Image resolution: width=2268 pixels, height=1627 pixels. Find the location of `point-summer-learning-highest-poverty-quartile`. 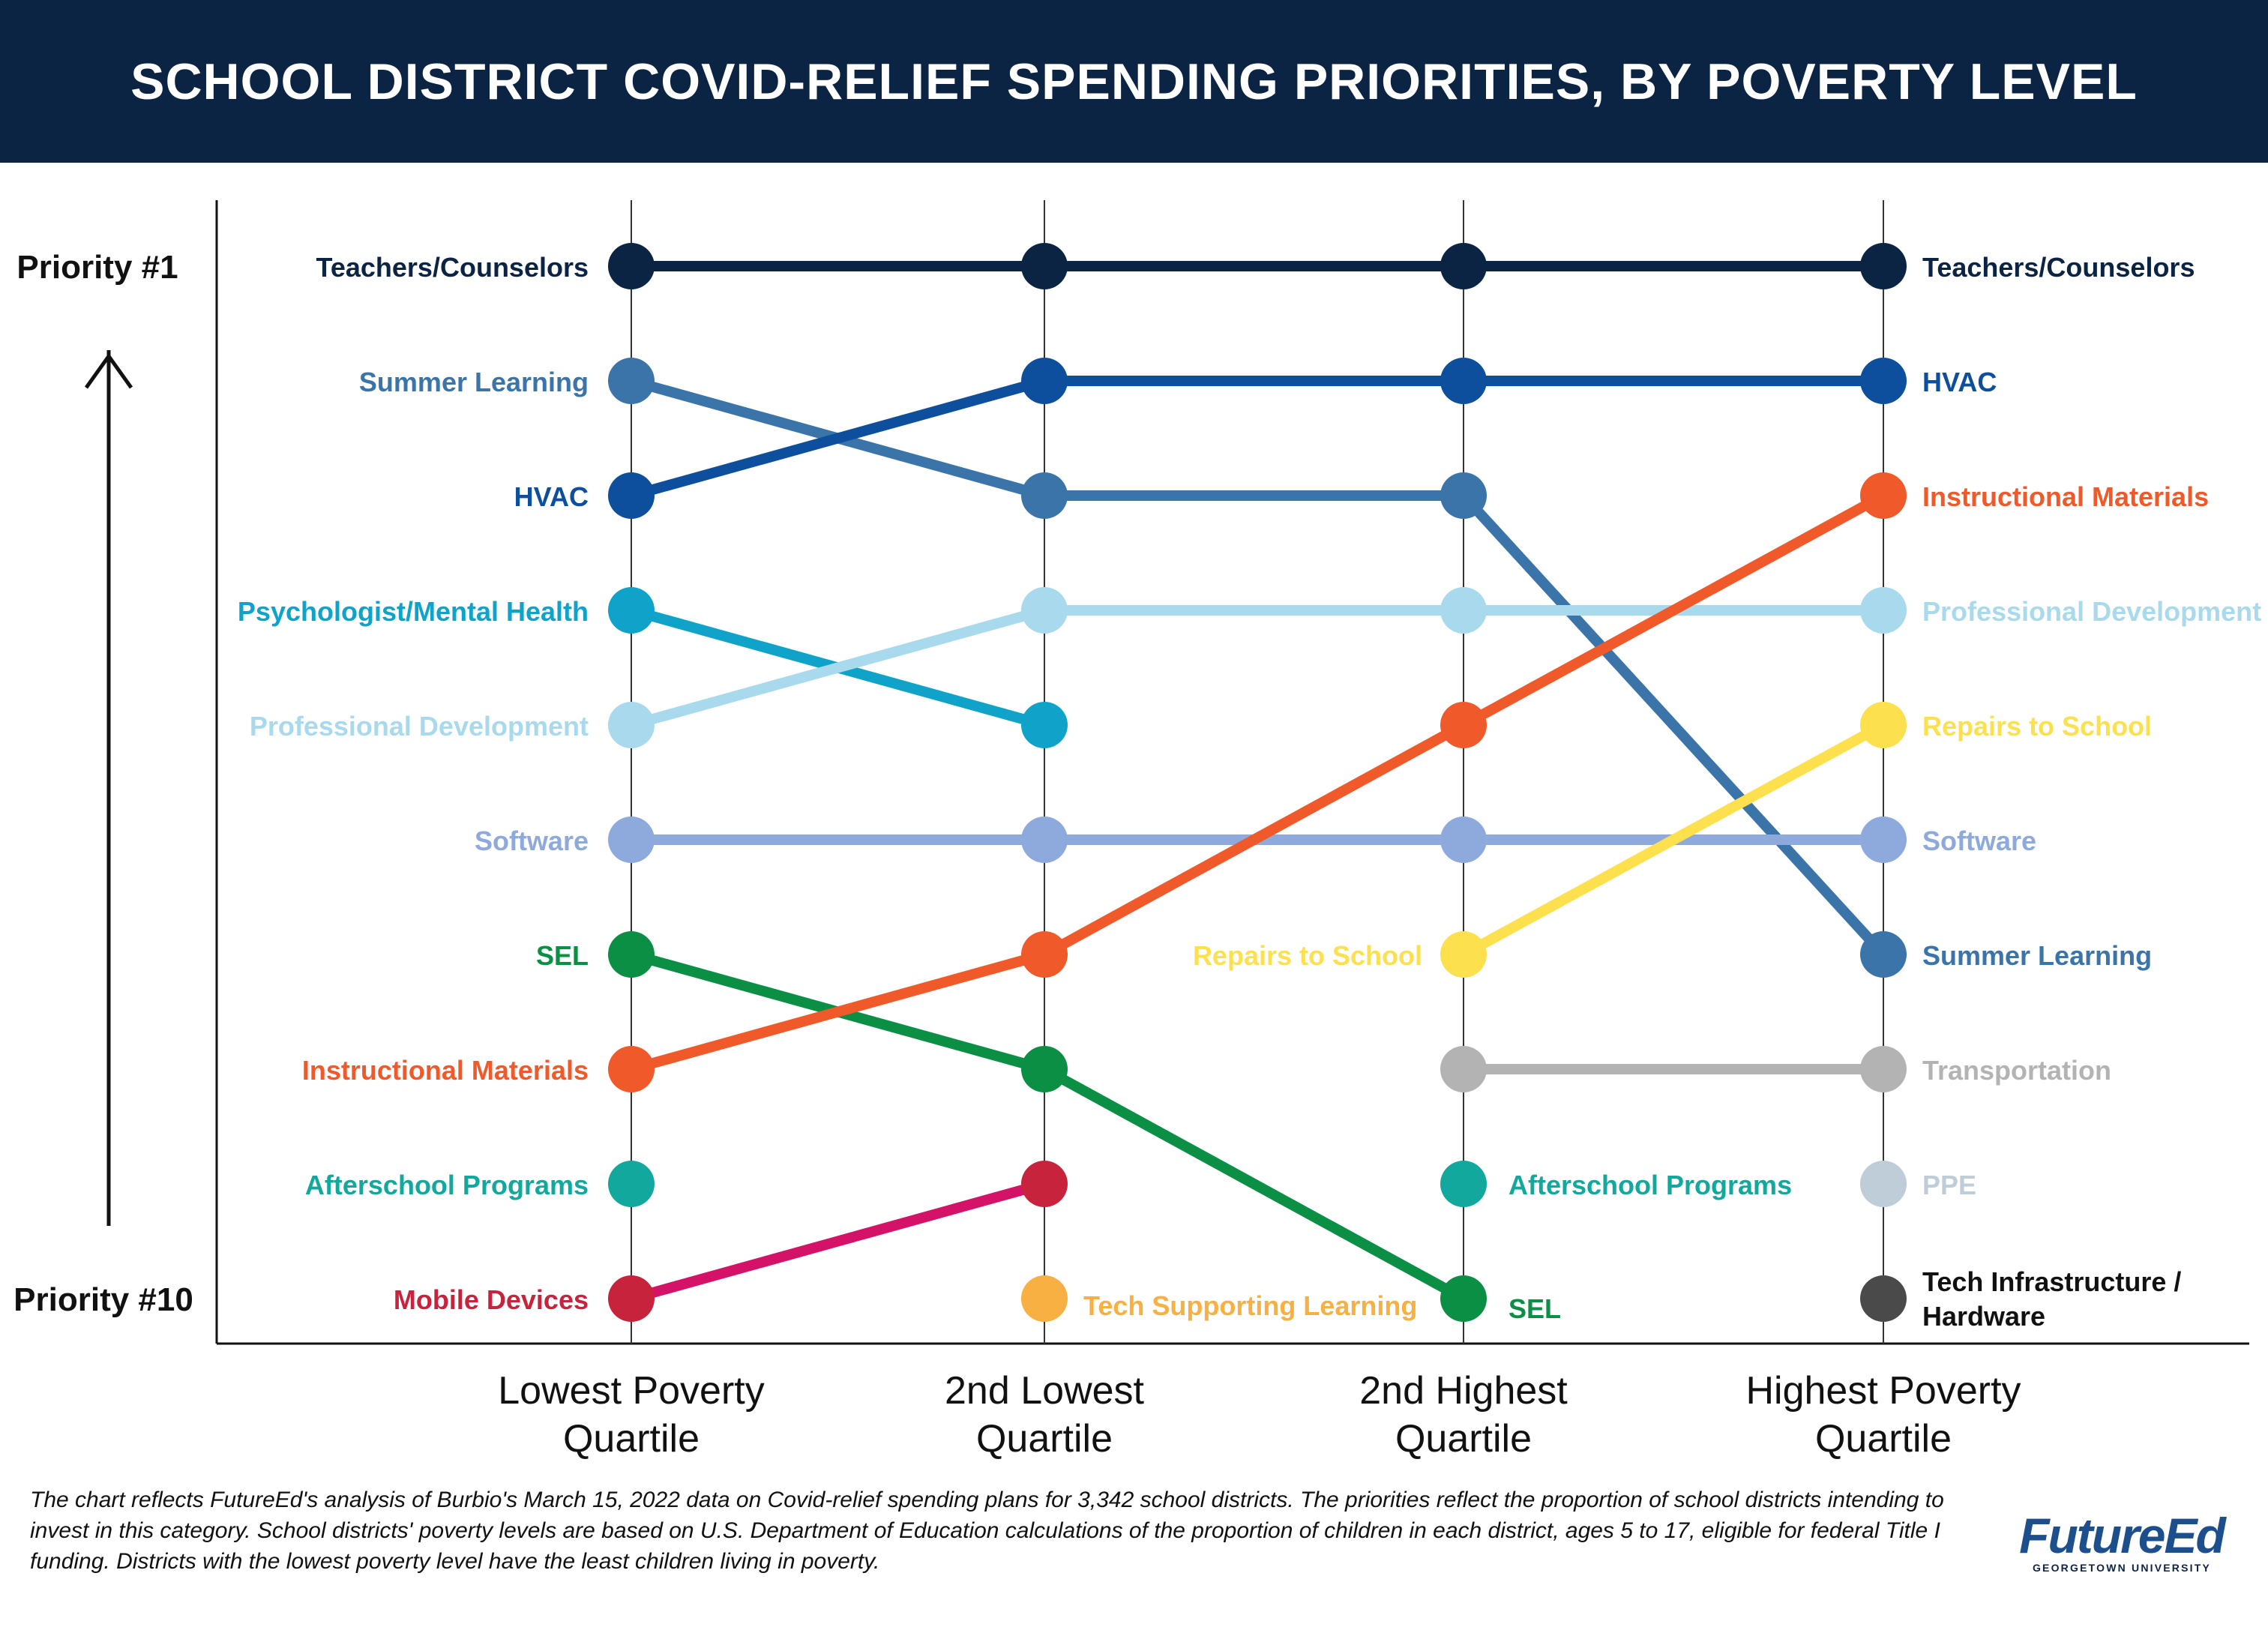

point-summer-learning-highest-poverty-quartile is located at coordinates (1883, 954).